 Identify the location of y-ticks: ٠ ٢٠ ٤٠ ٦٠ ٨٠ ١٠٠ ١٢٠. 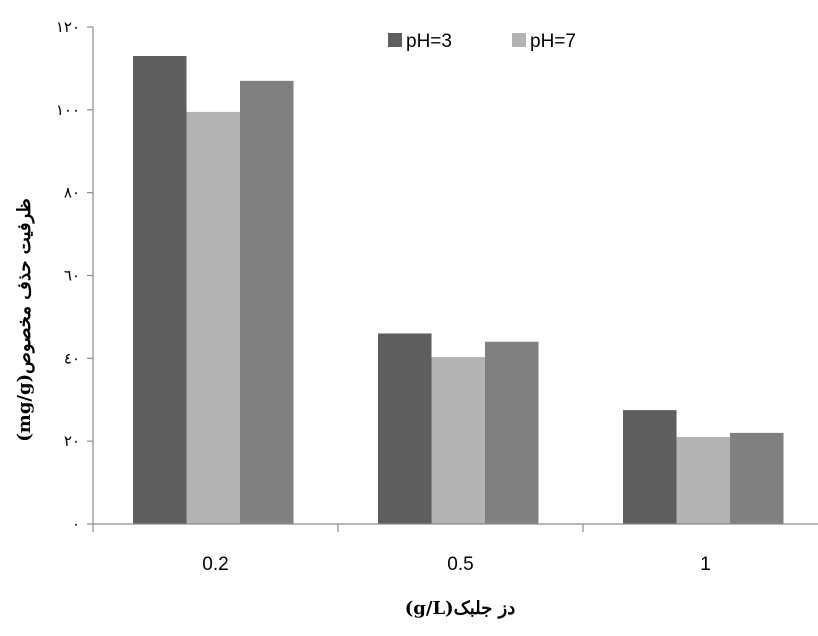
(74, 275).